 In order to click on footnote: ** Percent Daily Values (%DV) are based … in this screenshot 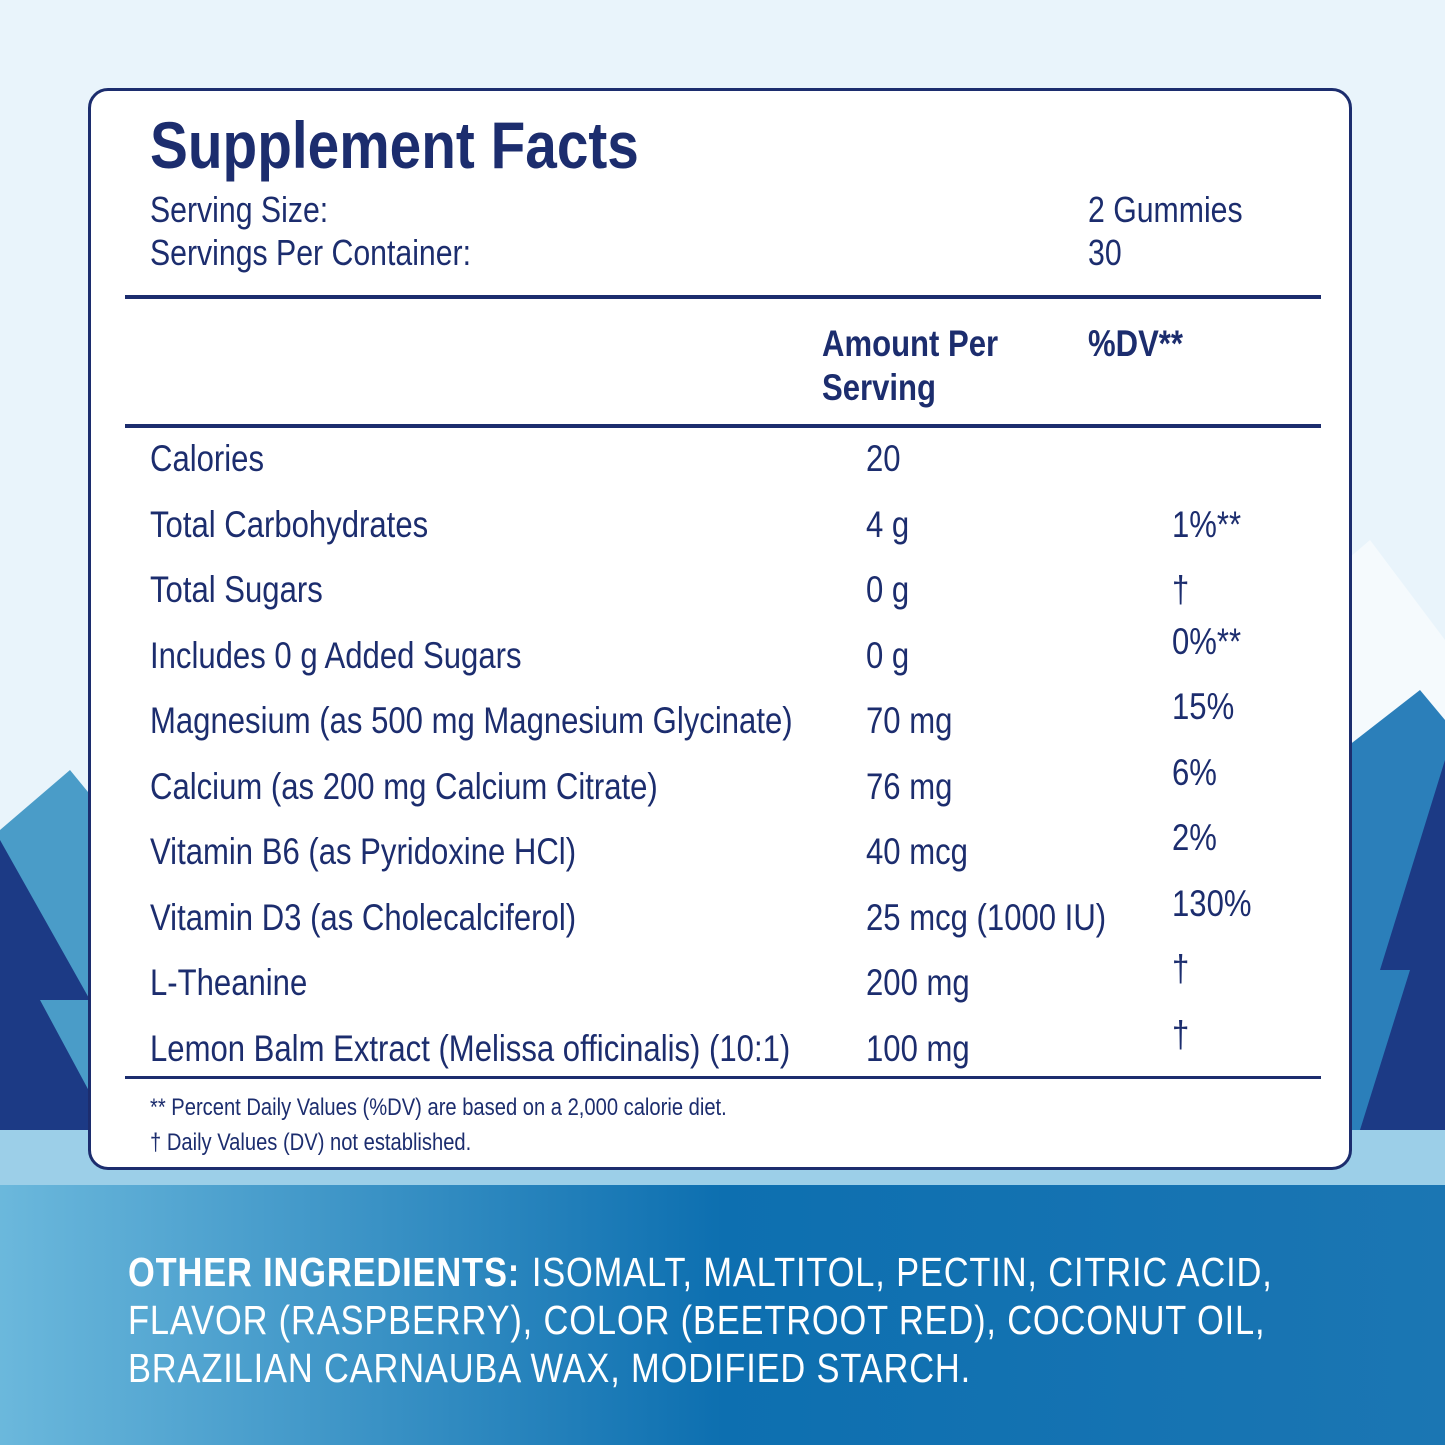, I will do `click(438, 1107)`.